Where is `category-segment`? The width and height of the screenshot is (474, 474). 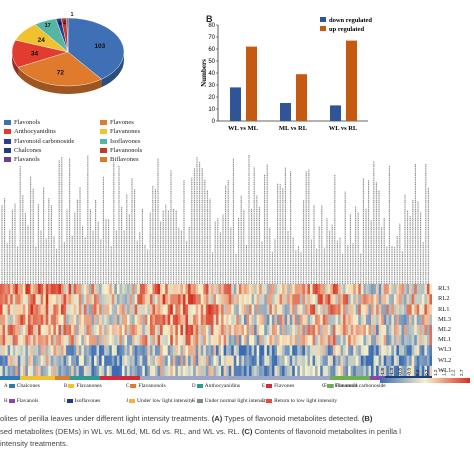 category-segment is located at coordinates (120, 378).